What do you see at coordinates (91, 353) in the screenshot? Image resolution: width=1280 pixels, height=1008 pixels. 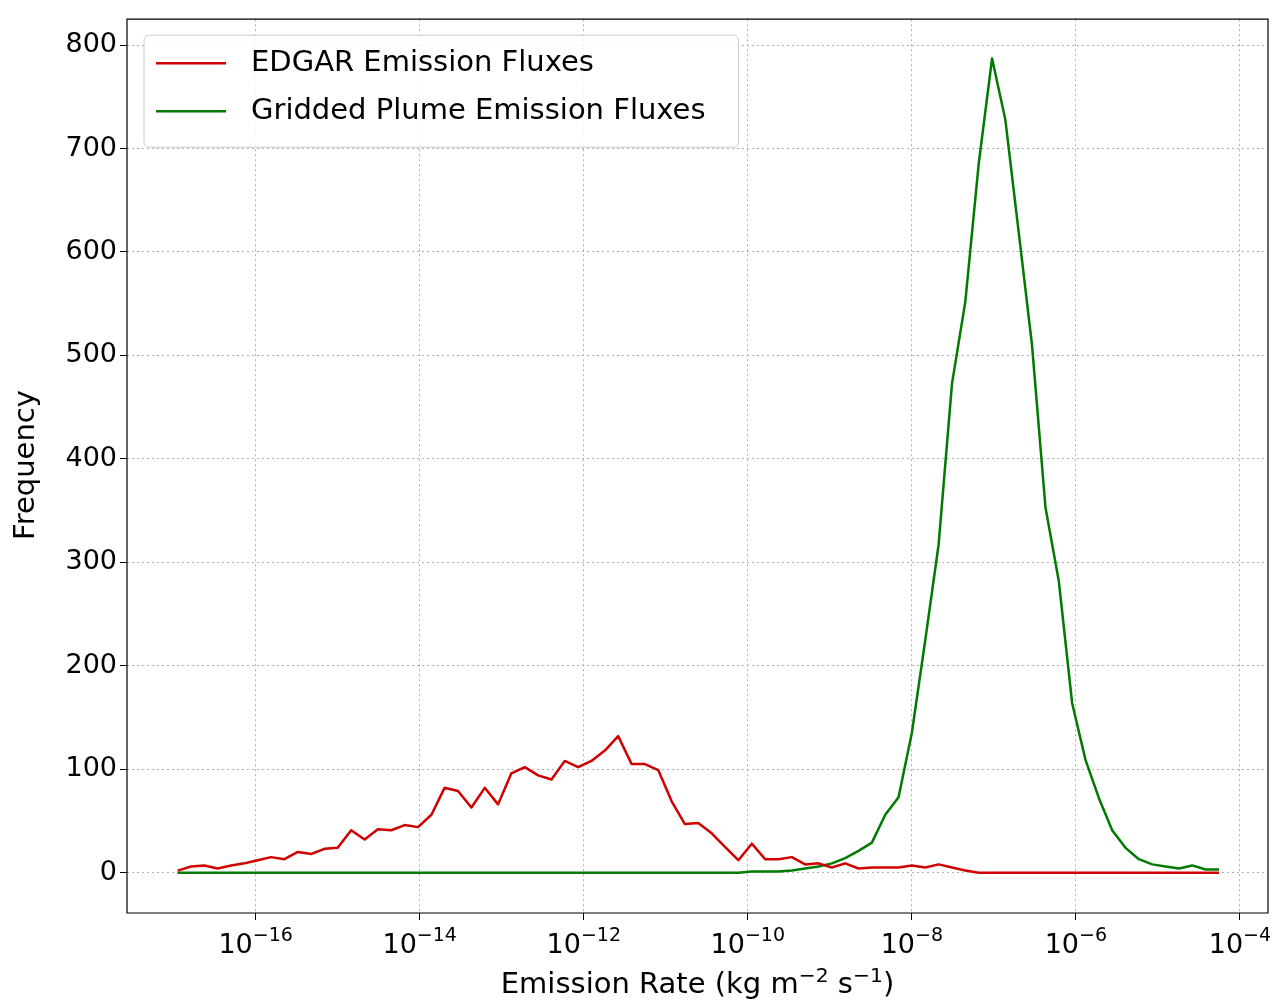 I see `y-tick-label: 500` at bounding box center [91, 353].